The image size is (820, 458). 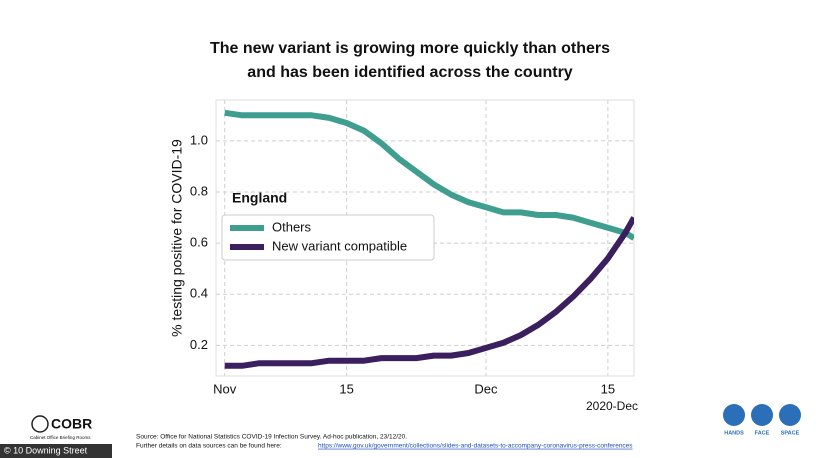 What do you see at coordinates (612, 406) in the screenshot?
I see `x-axis-note: 2020-Dec` at bounding box center [612, 406].